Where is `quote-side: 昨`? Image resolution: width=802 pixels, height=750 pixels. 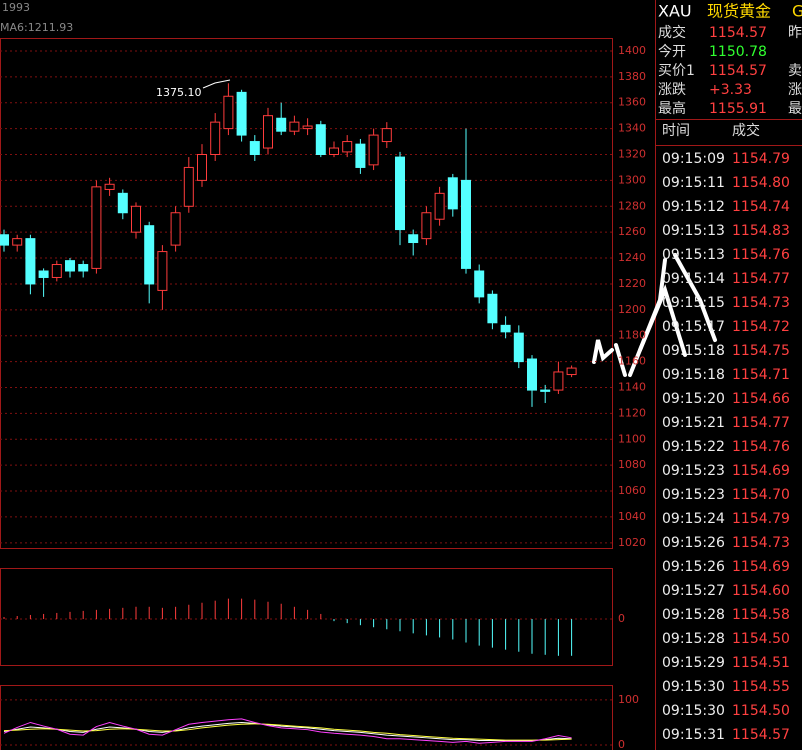
quote-side: 昨 is located at coordinates (795, 33).